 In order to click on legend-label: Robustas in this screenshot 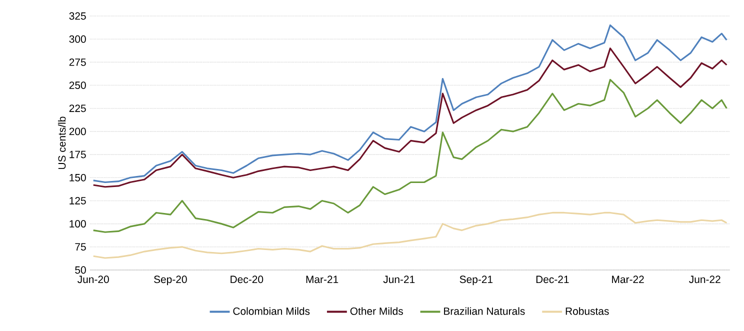, I will do `click(587, 311)`.